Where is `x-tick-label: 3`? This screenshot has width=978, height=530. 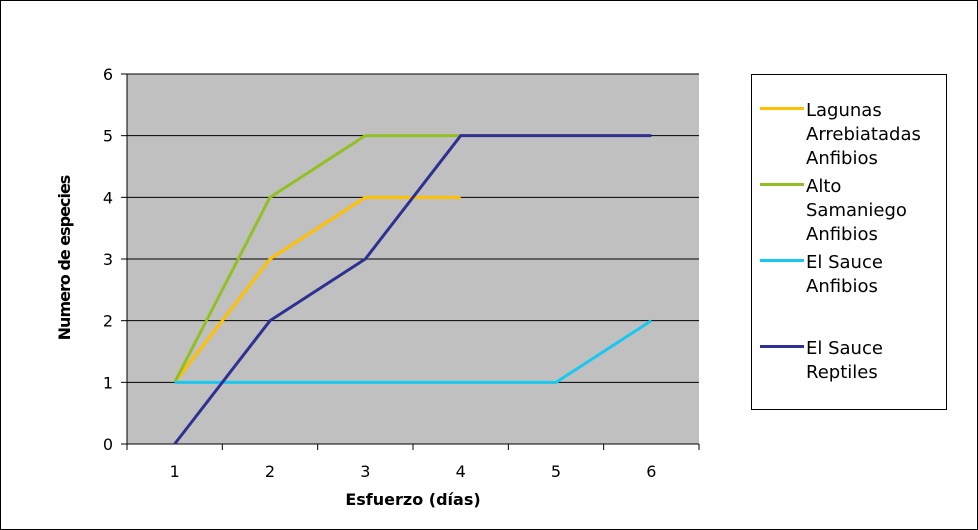 x-tick-label: 3 is located at coordinates (365, 471).